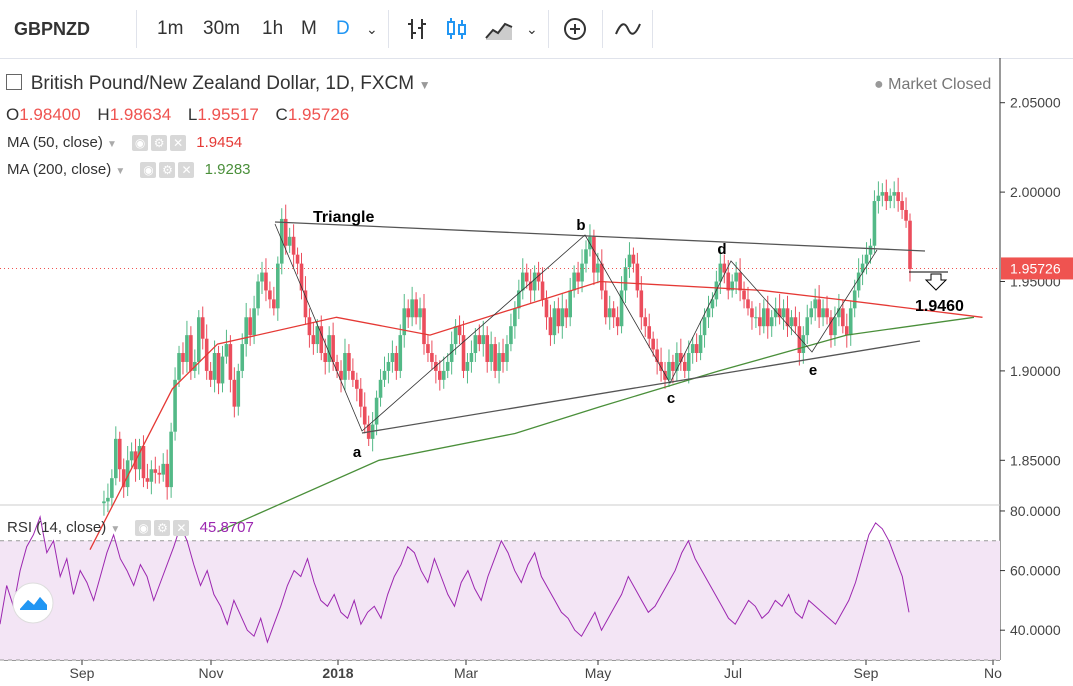  I want to click on time-tick-label: No, so click(993, 673).